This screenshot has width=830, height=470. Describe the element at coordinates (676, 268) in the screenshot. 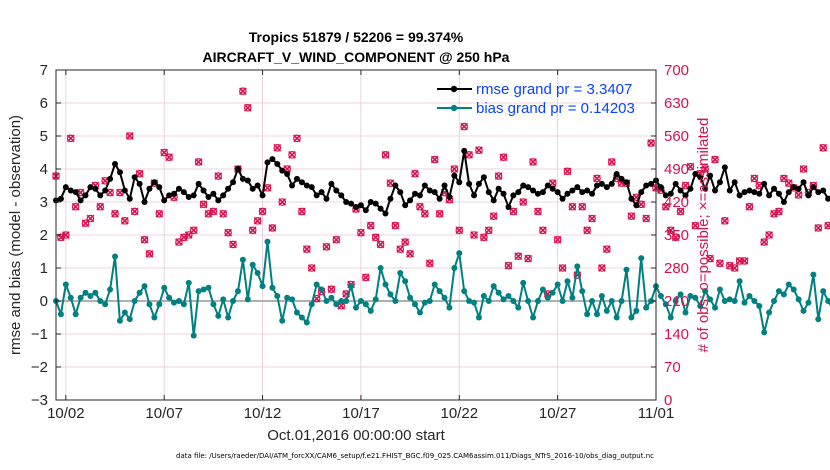

I see `y-right-tick-label: 280` at that location.